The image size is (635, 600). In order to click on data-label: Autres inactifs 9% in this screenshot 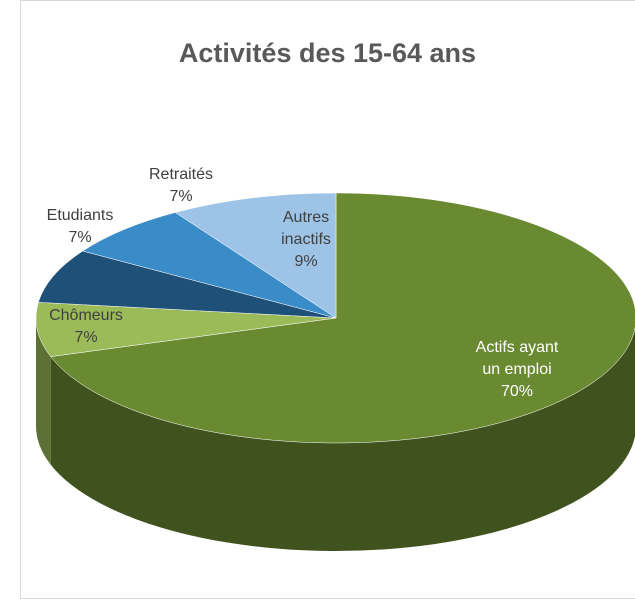, I will do `click(306, 240)`.